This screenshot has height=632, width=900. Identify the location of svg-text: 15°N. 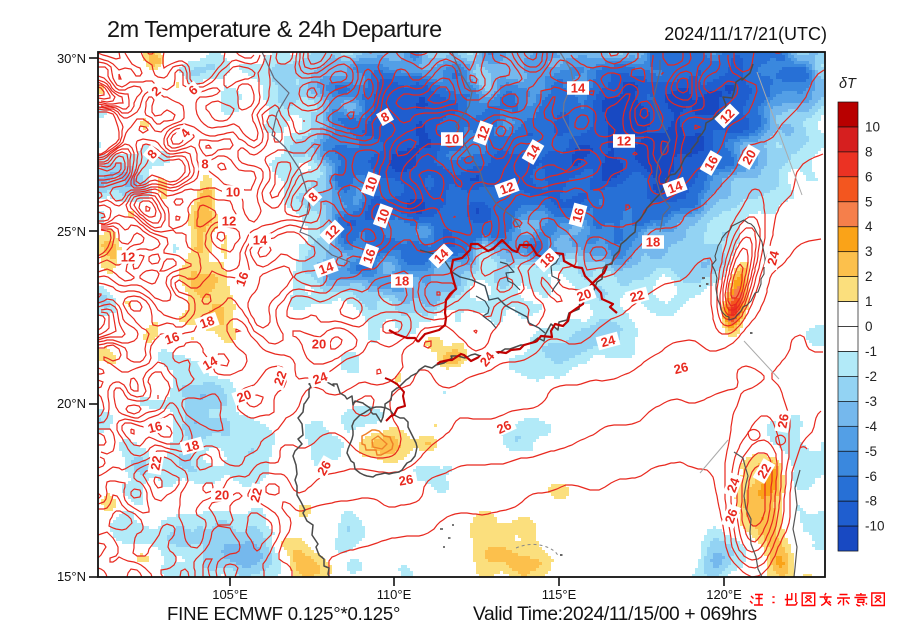
(71, 576).